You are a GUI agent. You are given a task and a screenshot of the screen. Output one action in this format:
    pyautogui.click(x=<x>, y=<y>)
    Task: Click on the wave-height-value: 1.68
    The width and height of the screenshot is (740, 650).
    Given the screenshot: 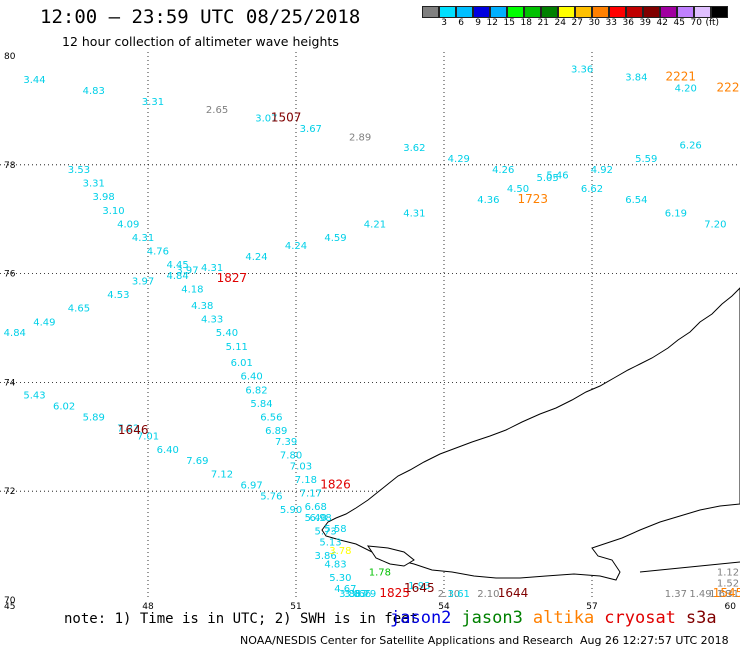 What is the action you would take?
    pyautogui.click(x=720, y=594)
    